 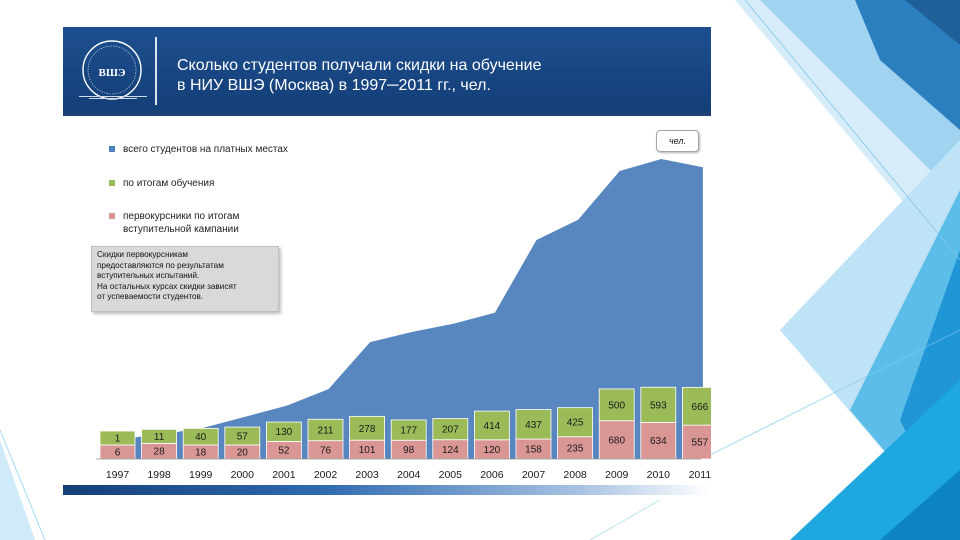 I want to click on banner-divider, so click(x=156, y=71).